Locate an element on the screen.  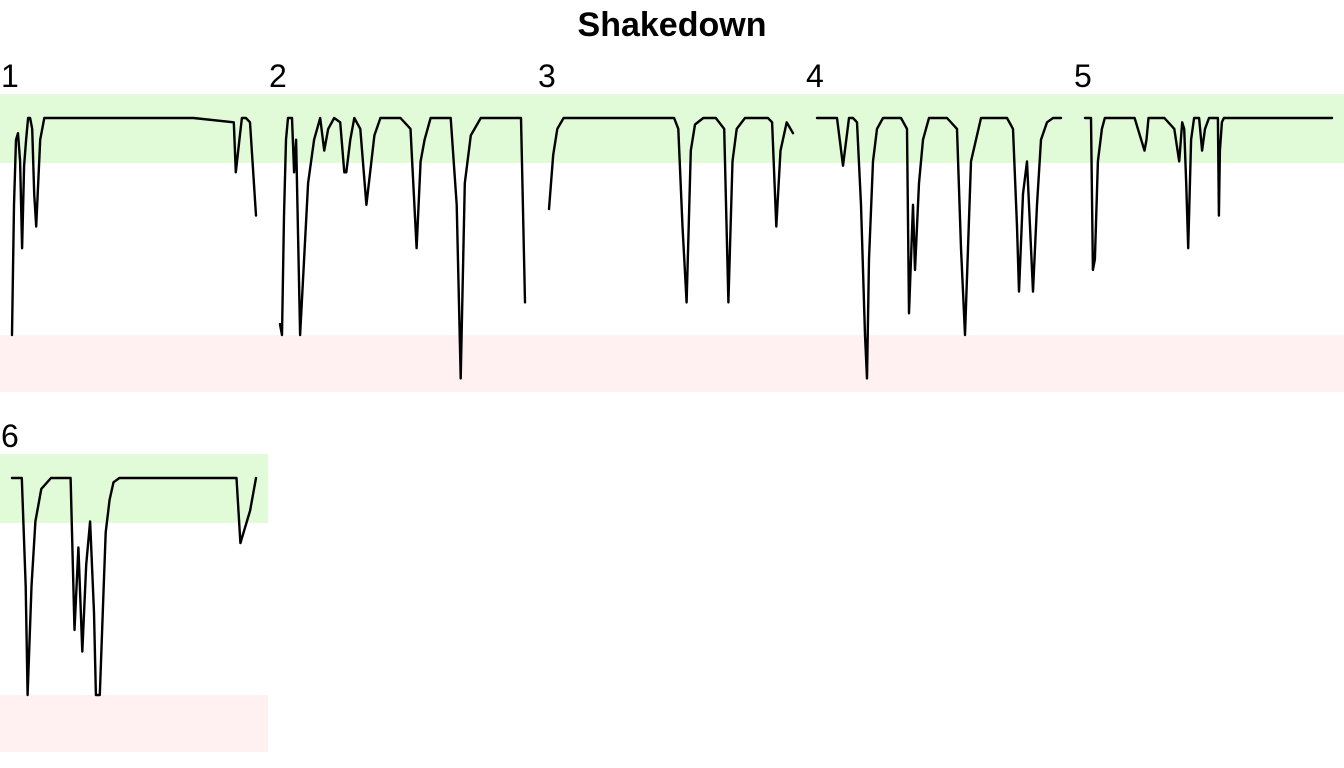
panel-label-6: 6 is located at coordinates (10, 436).